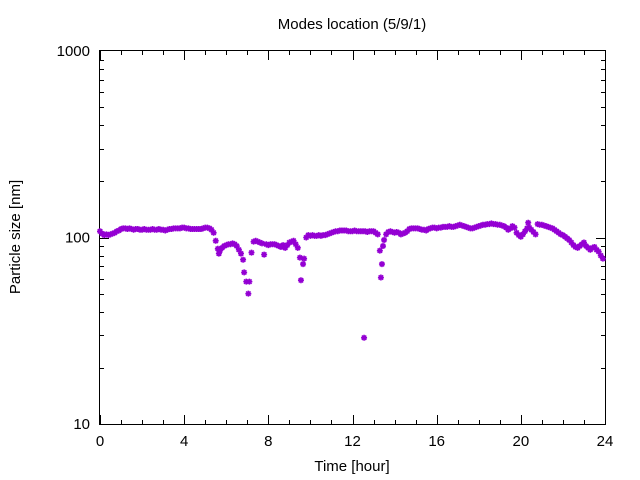  What do you see at coordinates (81, 424) in the screenshot?
I see `y-tick-label: 10` at bounding box center [81, 424].